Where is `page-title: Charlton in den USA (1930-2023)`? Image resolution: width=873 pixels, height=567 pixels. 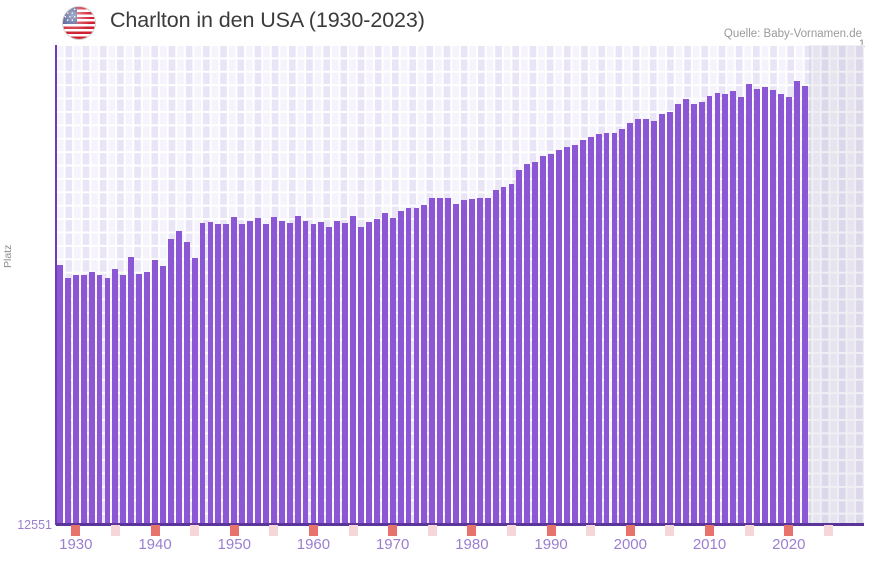
page-title: Charlton in den USA (1930-2023) is located at coordinates (267, 20).